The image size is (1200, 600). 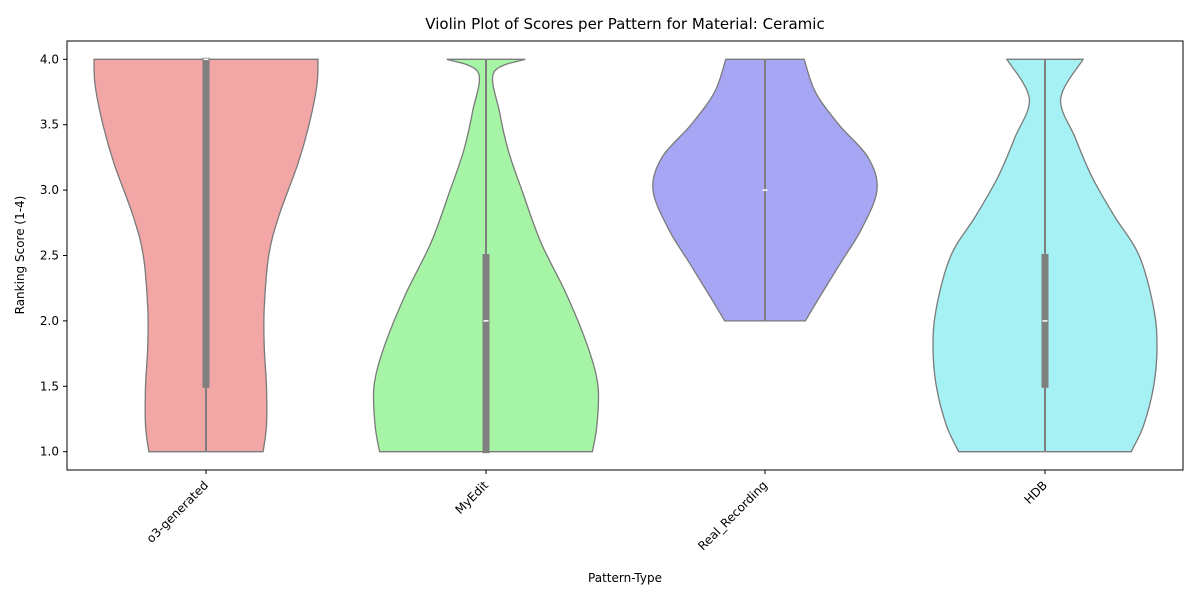 What do you see at coordinates (597, 511) in the screenshot?
I see `x-axis: o3-generated MyEdit Real_Recording HDB` at bounding box center [597, 511].